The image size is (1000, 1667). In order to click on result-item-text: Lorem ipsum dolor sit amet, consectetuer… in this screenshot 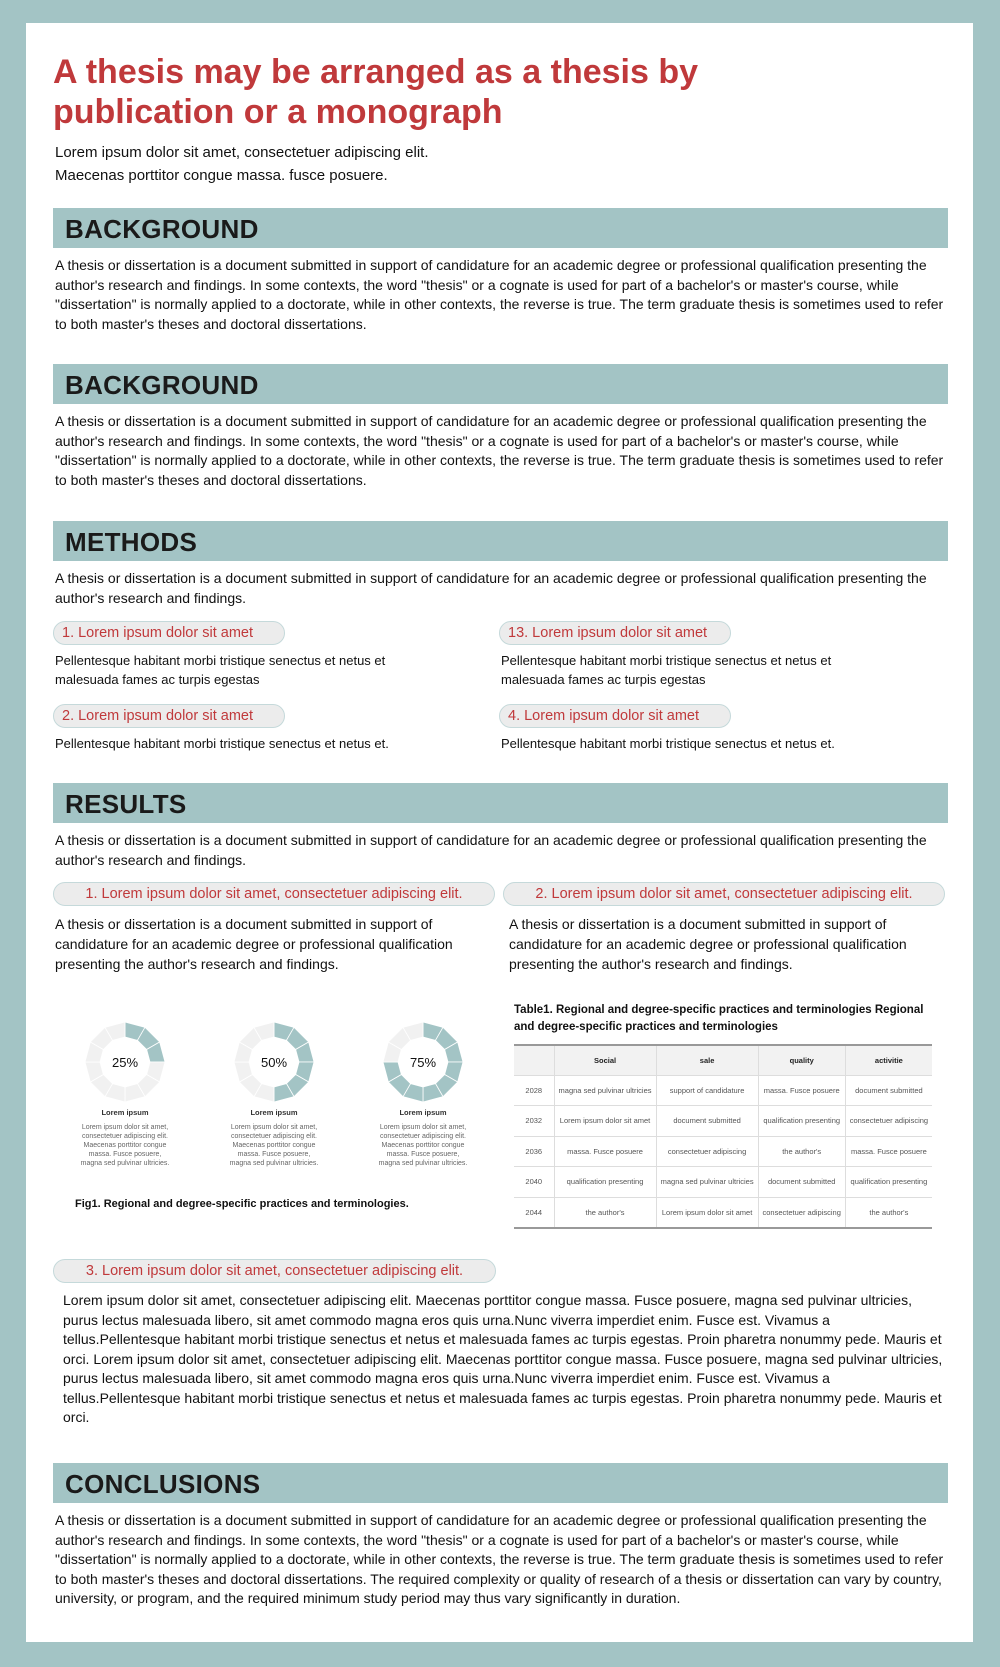, I will do `click(503, 1358)`.